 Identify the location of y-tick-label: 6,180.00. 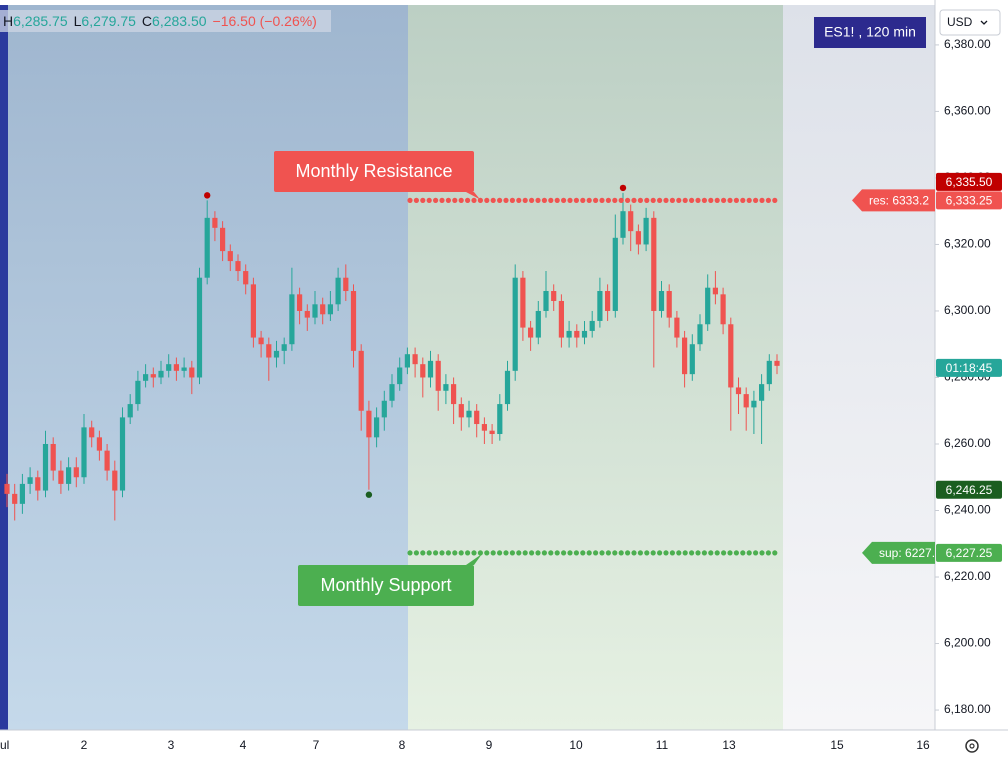
(967, 709).